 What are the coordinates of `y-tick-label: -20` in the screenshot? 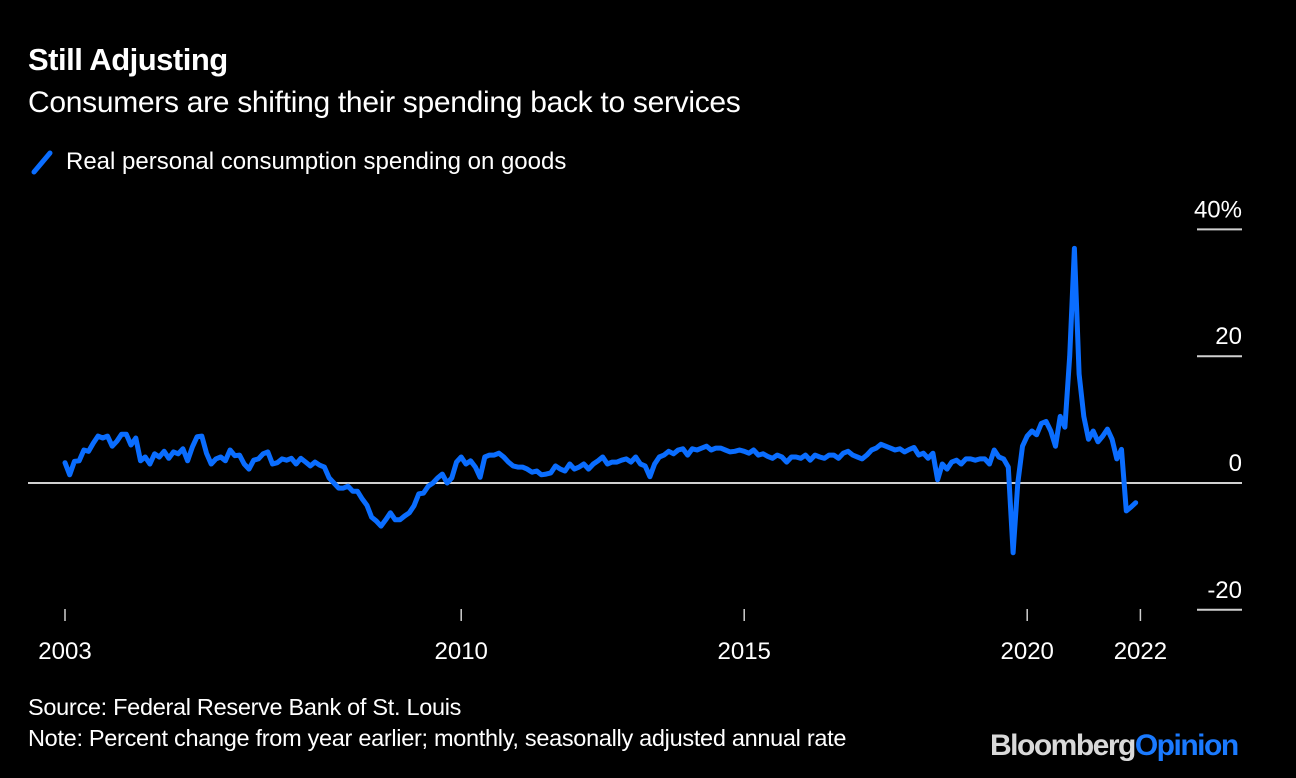 It's located at (1224, 590).